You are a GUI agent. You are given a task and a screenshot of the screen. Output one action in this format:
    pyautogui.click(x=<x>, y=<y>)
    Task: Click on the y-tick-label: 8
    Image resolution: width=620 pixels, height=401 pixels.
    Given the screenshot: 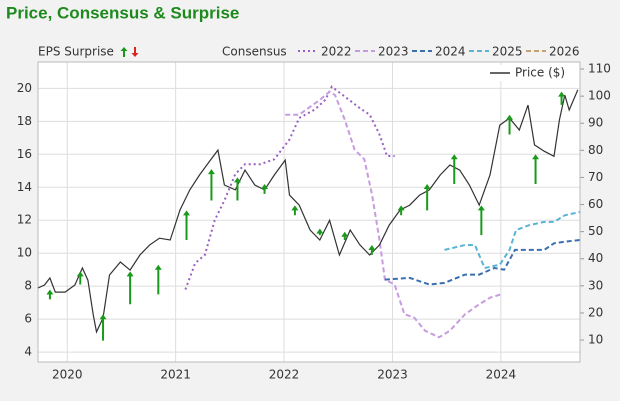 What is the action you would take?
    pyautogui.click(x=28, y=286)
    